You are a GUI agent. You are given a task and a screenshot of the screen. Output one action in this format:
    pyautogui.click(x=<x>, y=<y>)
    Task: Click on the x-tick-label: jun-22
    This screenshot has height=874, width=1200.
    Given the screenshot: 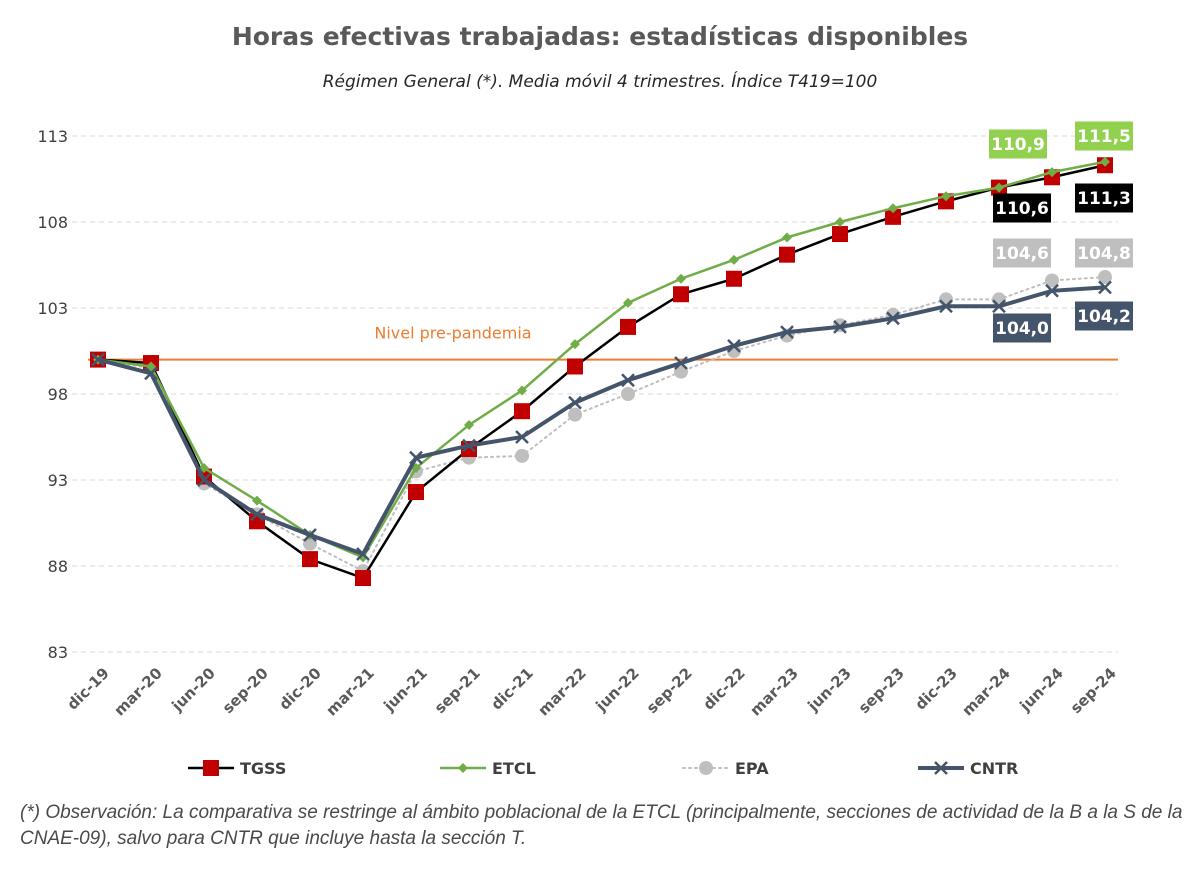 What is the action you would take?
    pyautogui.click(x=616, y=689)
    